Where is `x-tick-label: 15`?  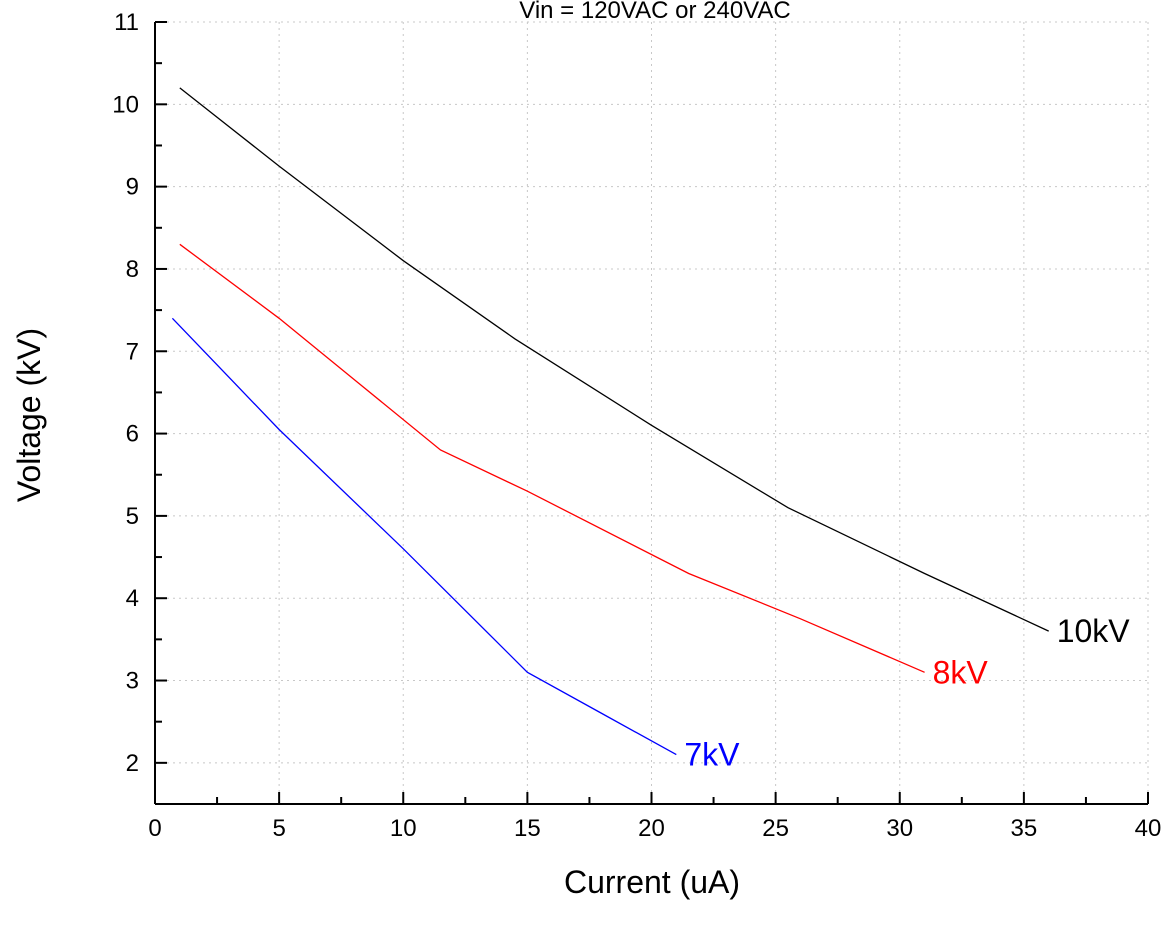 x-tick-label: 15 is located at coordinates (527, 828).